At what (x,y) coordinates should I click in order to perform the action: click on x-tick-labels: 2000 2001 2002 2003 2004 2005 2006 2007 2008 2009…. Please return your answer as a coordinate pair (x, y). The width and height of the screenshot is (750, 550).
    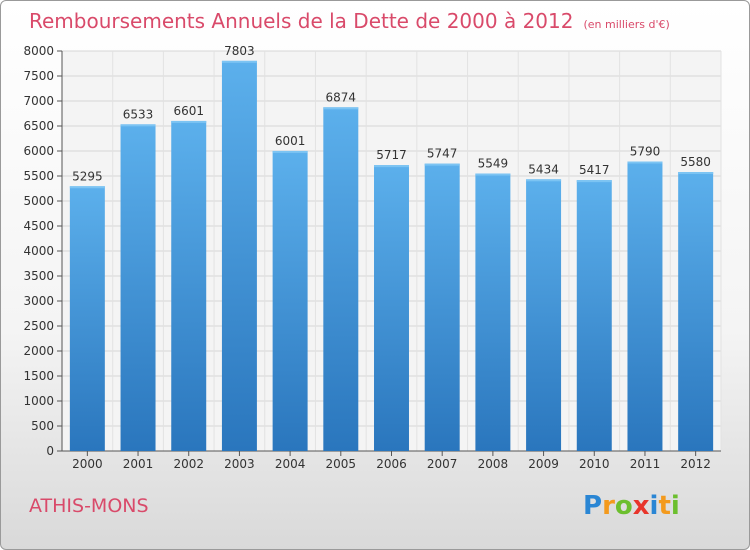
    Looking at the image, I should click on (391, 464).